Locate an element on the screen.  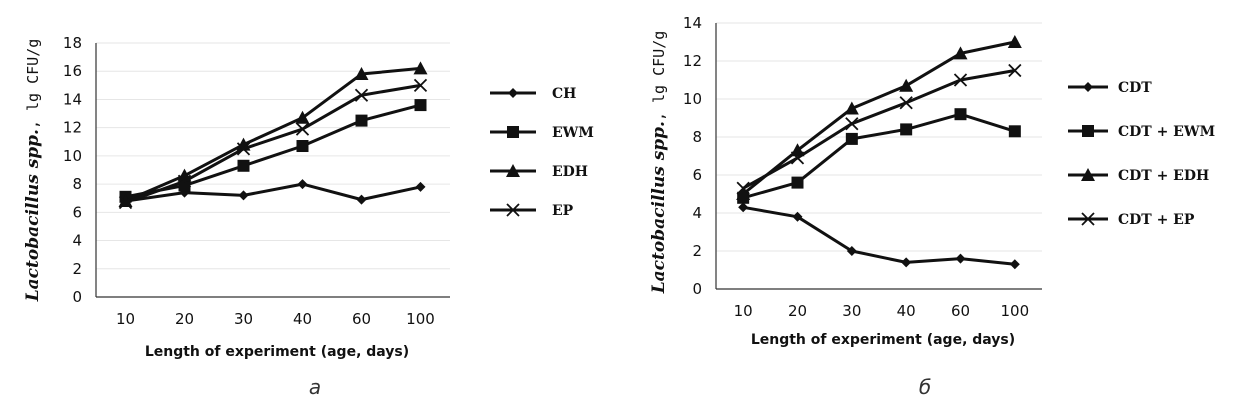
series-cdt-ewm is located at coordinates (879, 156).